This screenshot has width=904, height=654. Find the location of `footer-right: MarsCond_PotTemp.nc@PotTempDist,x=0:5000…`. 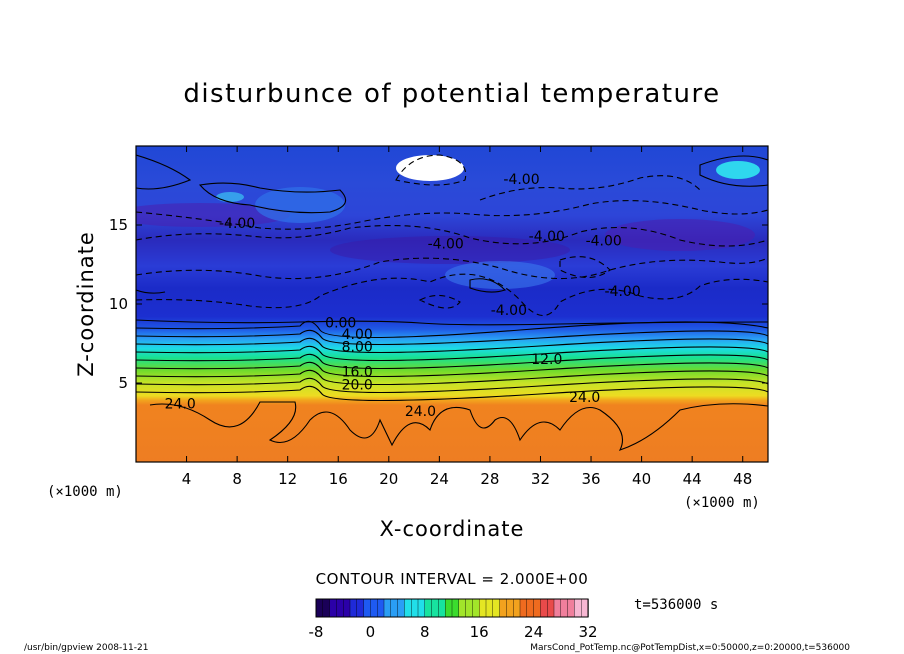

footer-right: MarsCond_PotTemp.nc@PotTempDist,x=0:5000… is located at coordinates (690, 648).